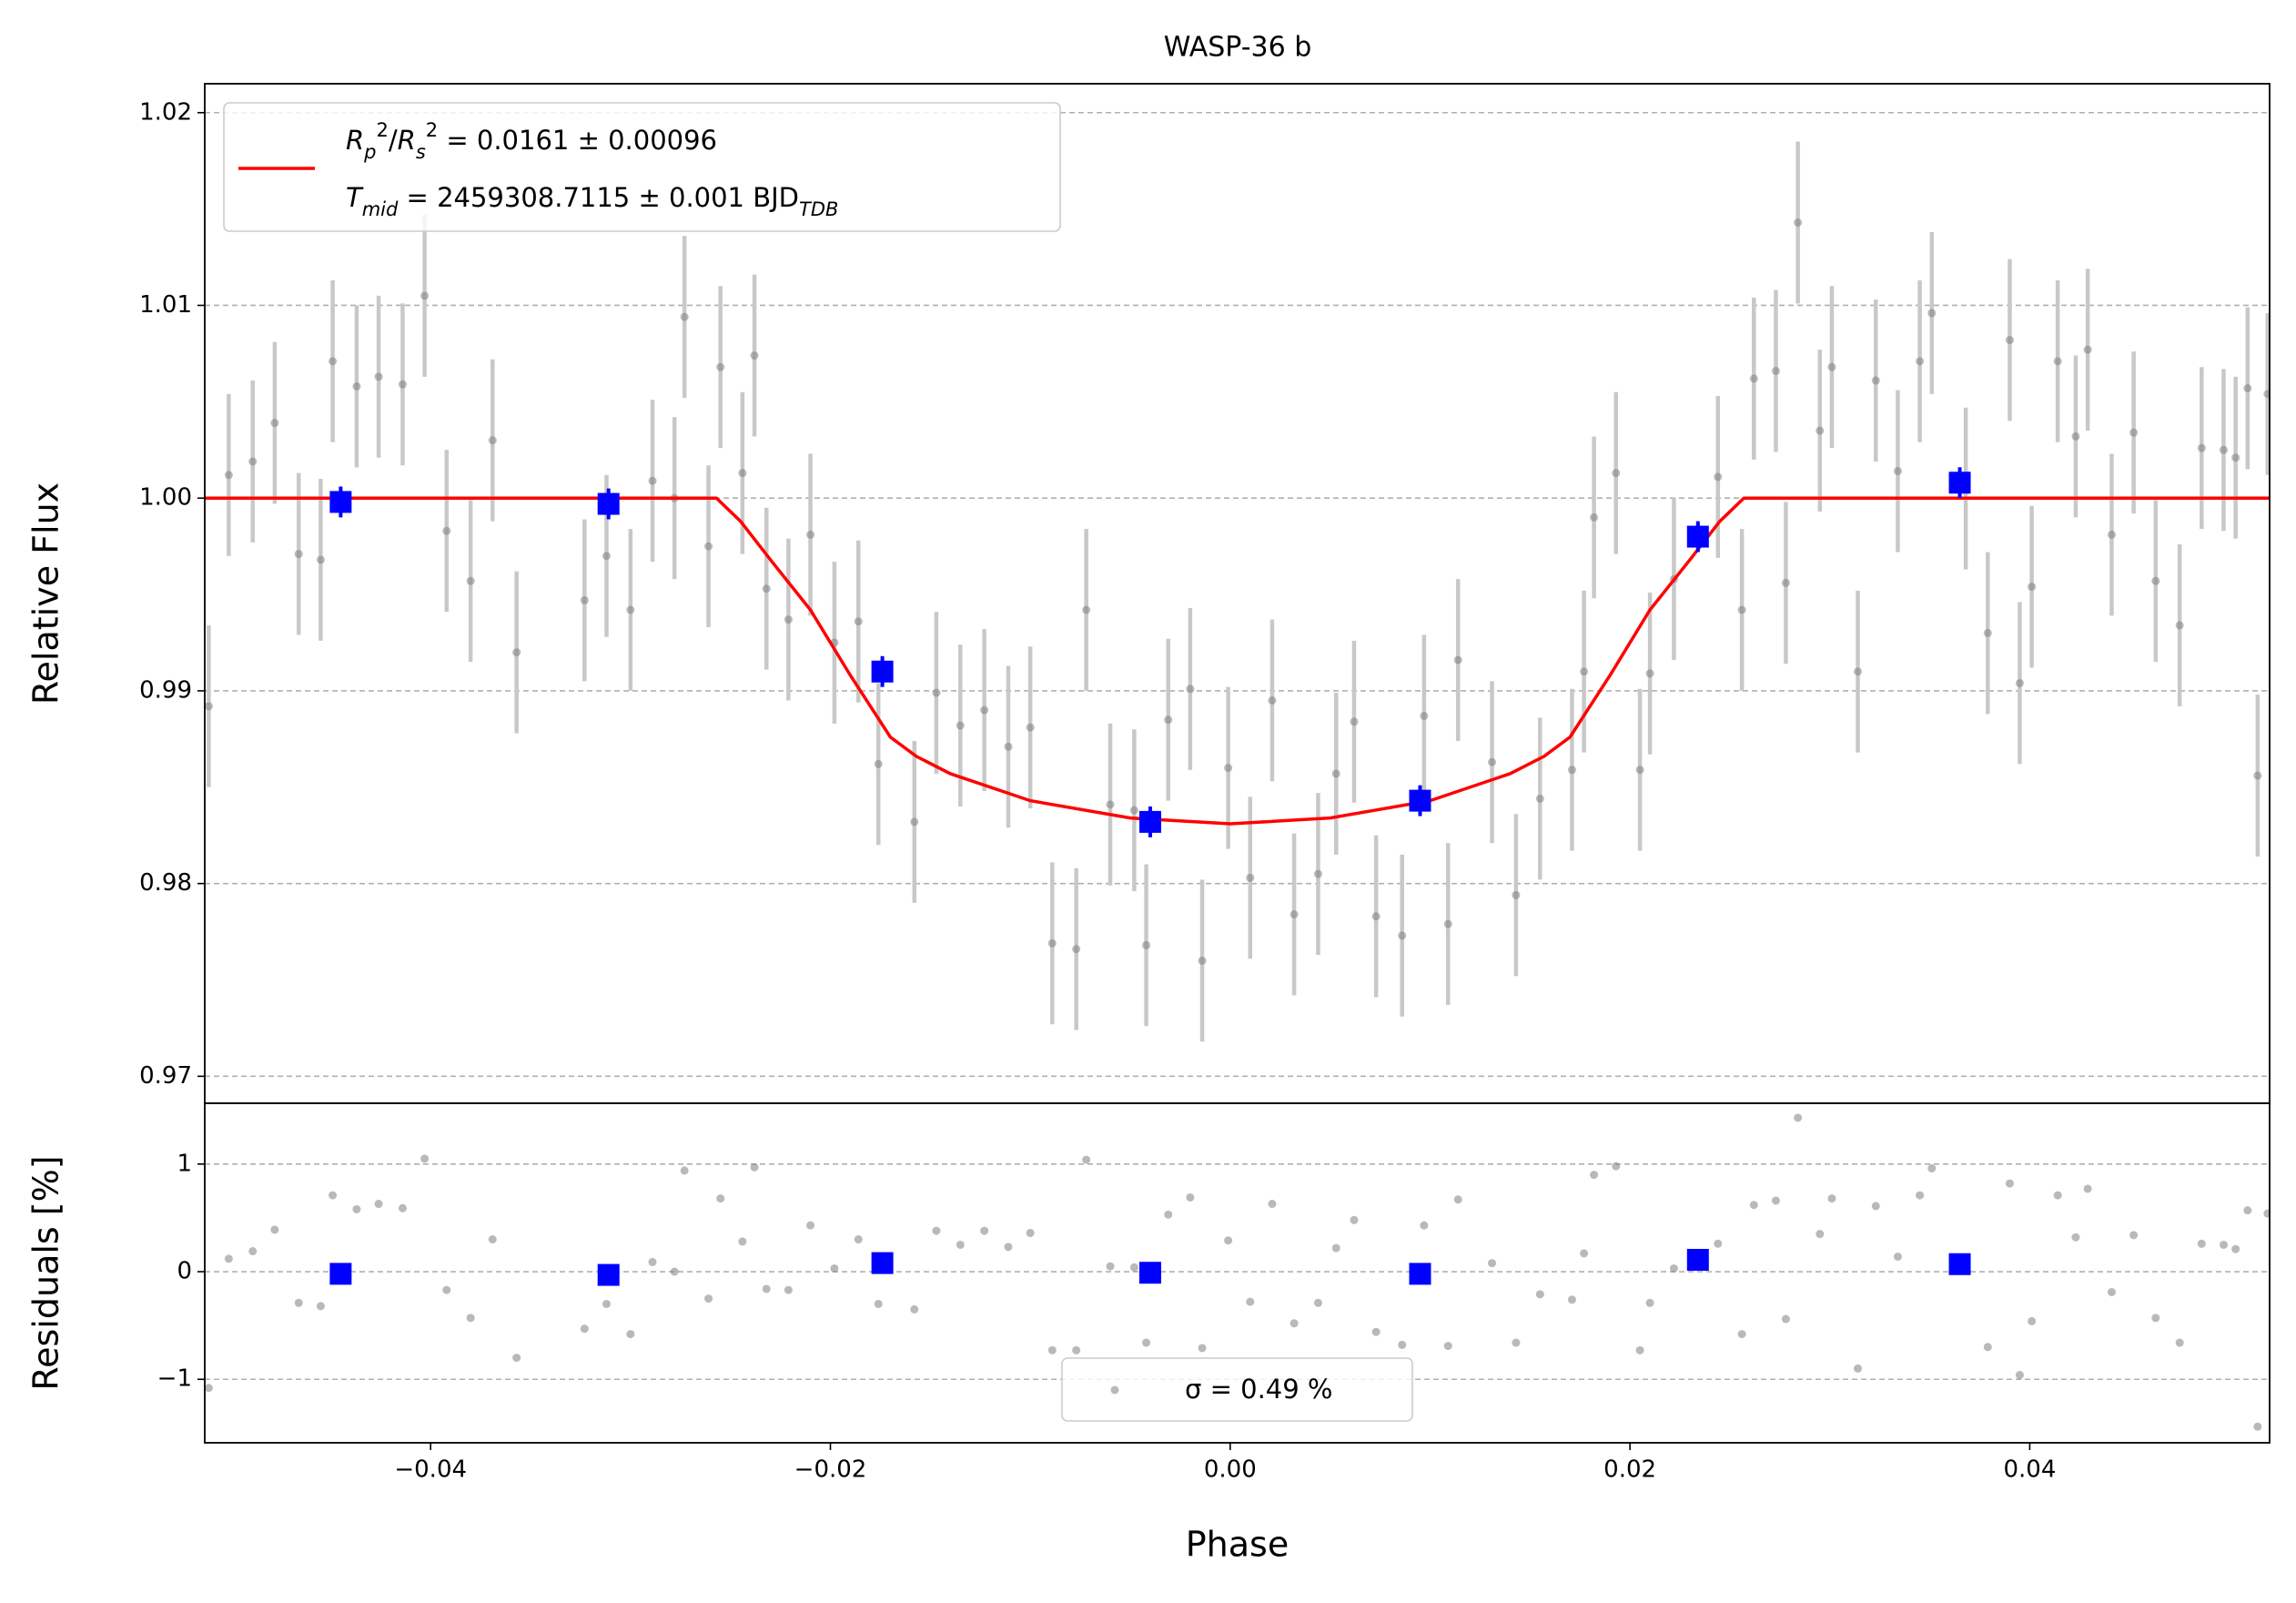 The image size is (2296, 1603). What do you see at coordinates (407, 140) in the screenshot?
I see `legend-text-part: R` at bounding box center [407, 140].